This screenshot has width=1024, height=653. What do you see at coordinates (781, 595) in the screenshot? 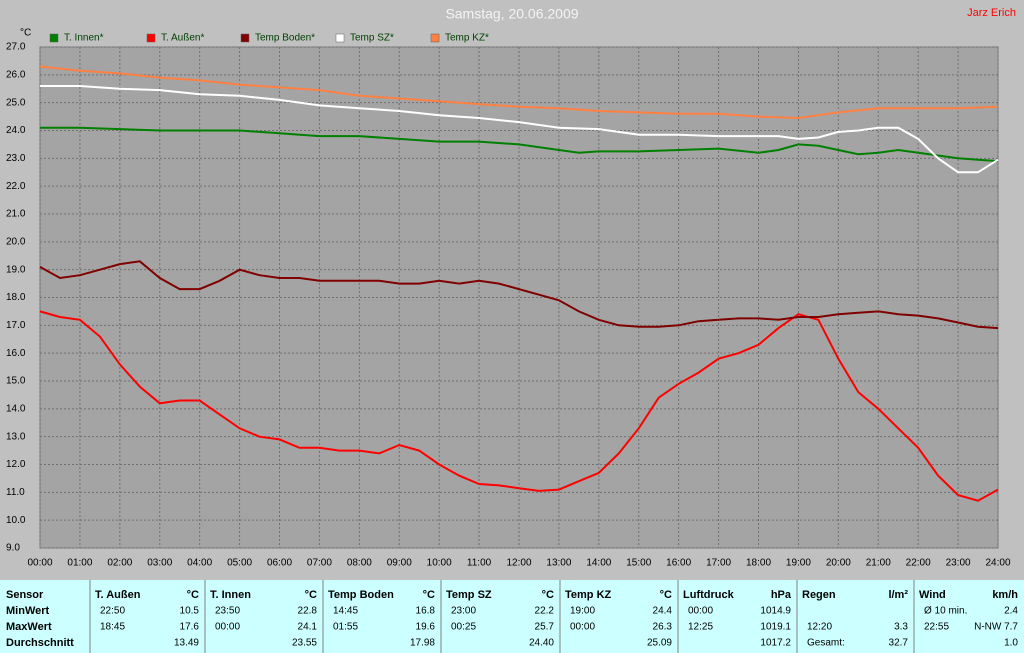
I see `column-unit: hPa` at bounding box center [781, 595].